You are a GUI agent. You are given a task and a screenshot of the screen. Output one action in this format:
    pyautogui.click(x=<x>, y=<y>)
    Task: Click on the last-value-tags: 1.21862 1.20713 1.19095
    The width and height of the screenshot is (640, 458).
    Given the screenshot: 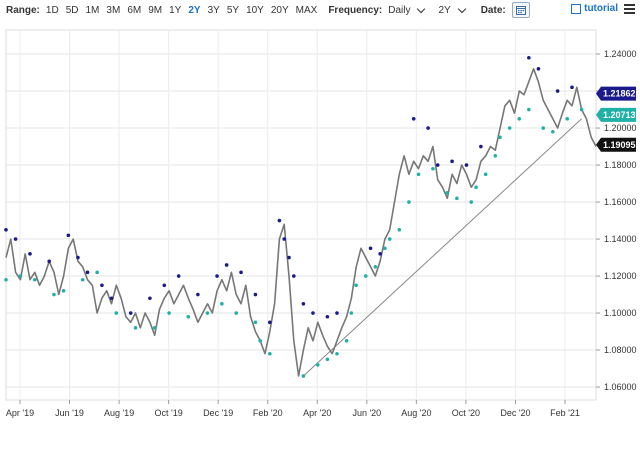 What is the action you would take?
    pyautogui.click(x=616, y=119)
    